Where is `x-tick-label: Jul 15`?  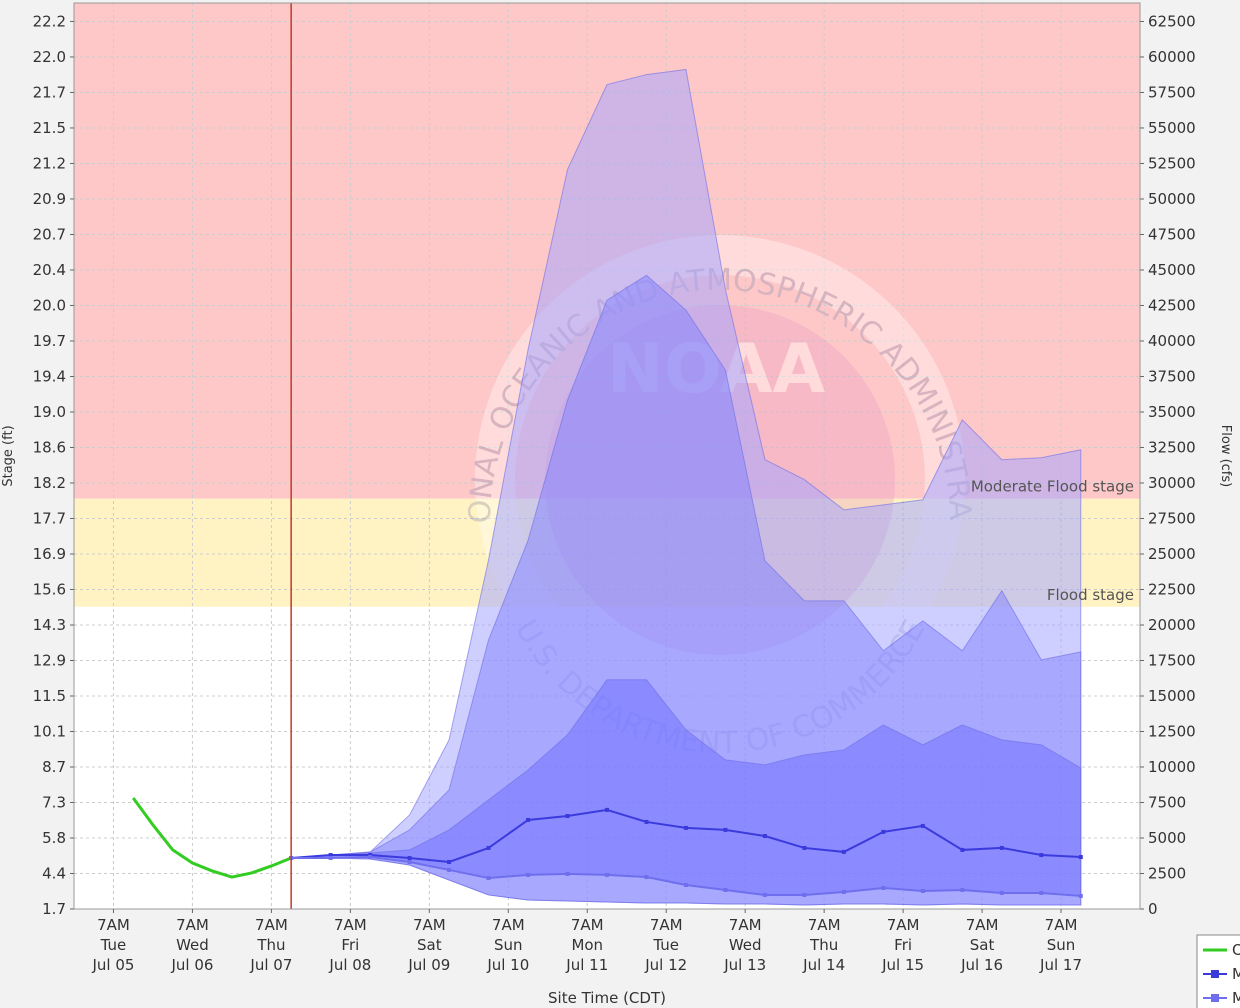
x-tick-label: Jul 15 is located at coordinates (902, 965).